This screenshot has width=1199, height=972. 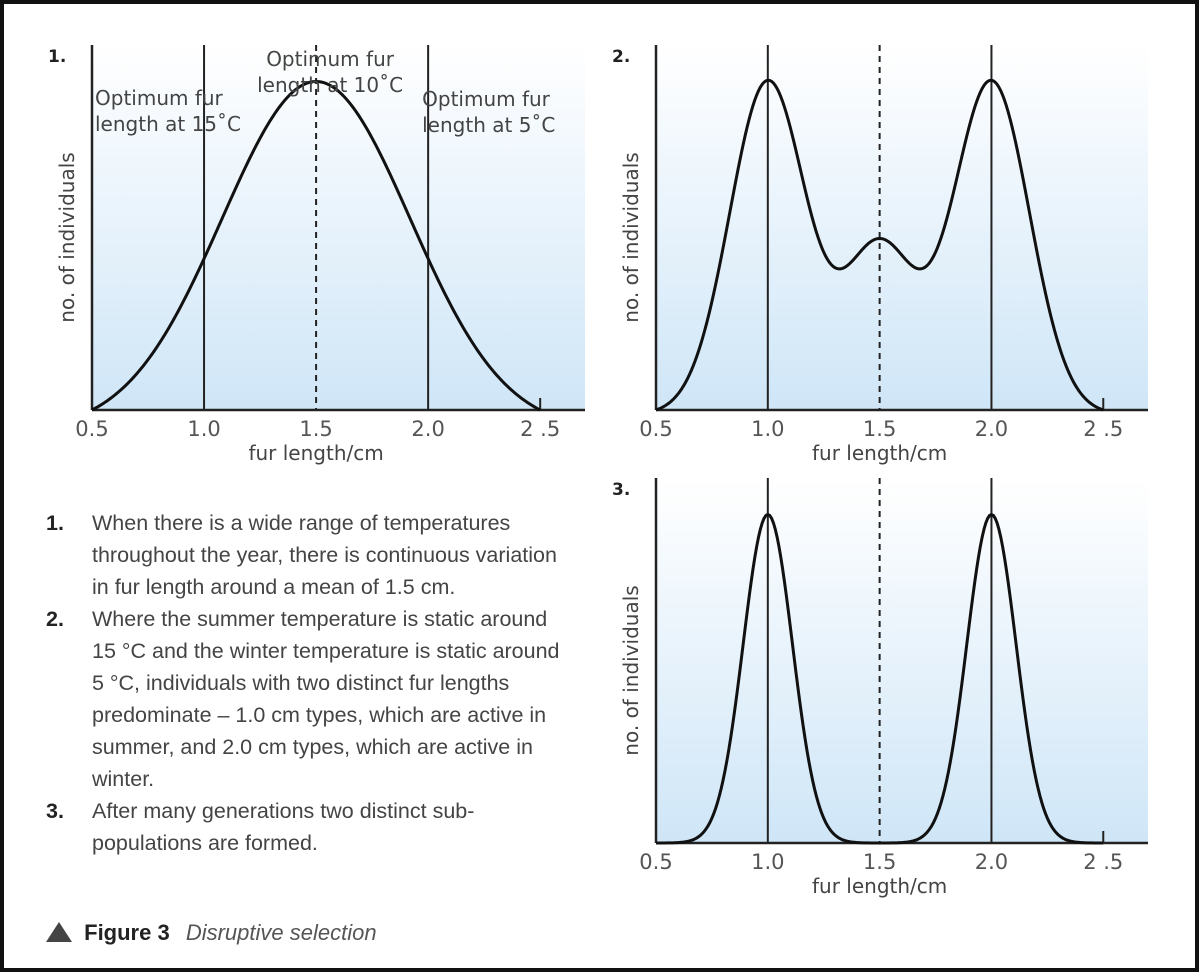 I want to click on figure-caption: Figure 3 Disruptive selection, so click(x=211, y=933).